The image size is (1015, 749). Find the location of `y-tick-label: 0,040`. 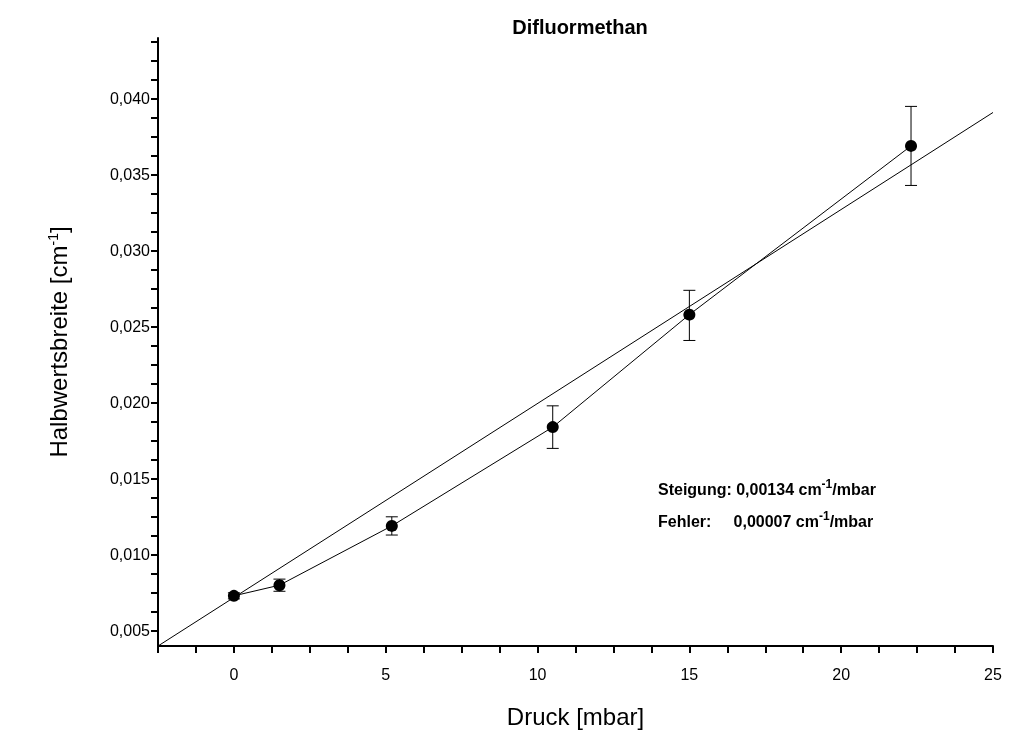

y-tick-label: 0,040 is located at coordinates (130, 99).